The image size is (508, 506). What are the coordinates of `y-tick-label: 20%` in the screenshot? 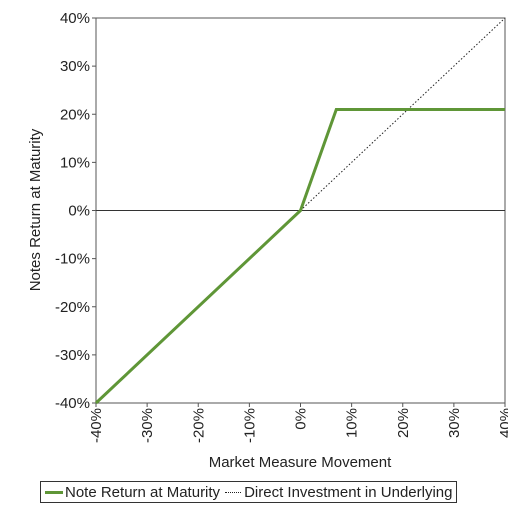 It's located at (75, 114).